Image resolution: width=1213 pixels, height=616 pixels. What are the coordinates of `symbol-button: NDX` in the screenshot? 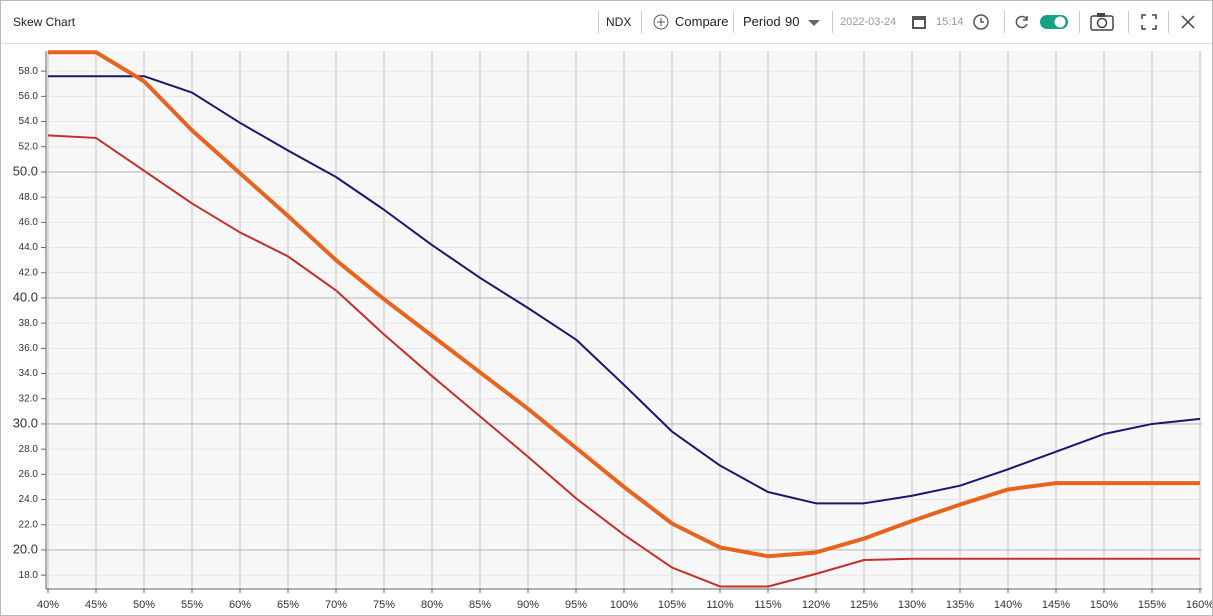 It's located at (619, 22).